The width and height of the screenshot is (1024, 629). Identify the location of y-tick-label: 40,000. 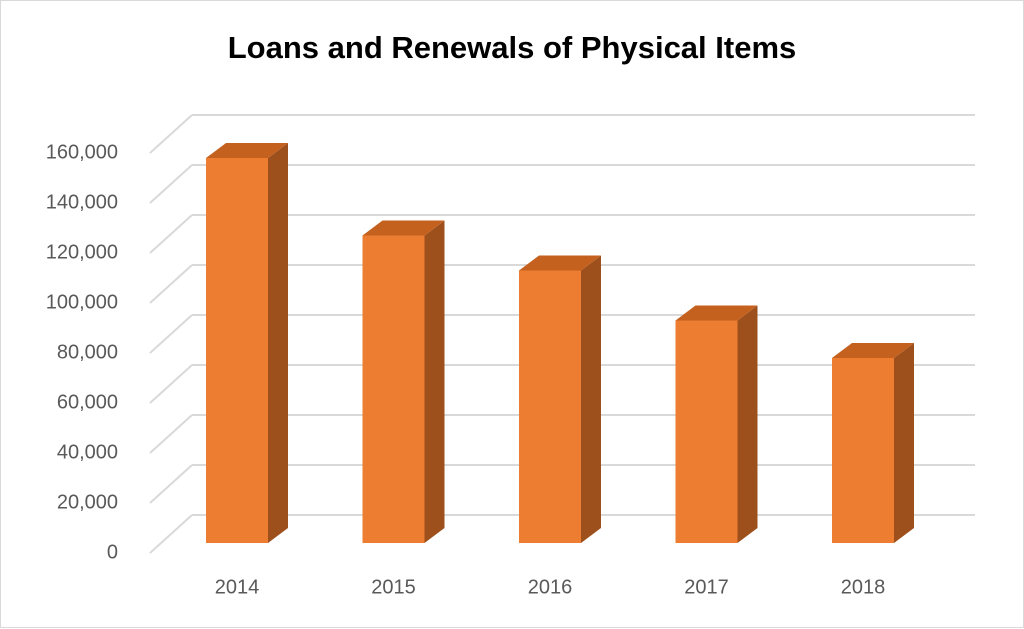
(87, 452).